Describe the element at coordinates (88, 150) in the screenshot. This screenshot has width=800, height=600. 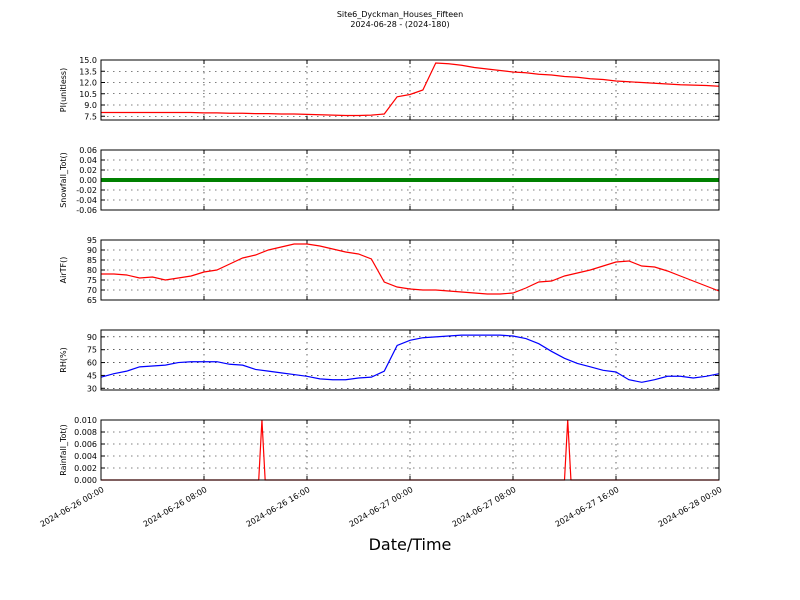
I see `y-tick-label: 0.06` at that location.